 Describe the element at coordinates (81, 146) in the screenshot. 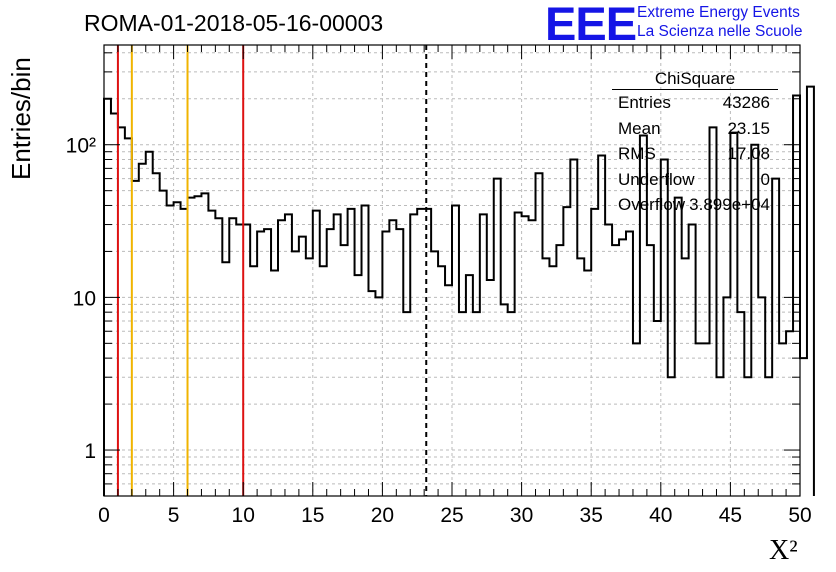

I see `y-tick-label: 10²` at that location.